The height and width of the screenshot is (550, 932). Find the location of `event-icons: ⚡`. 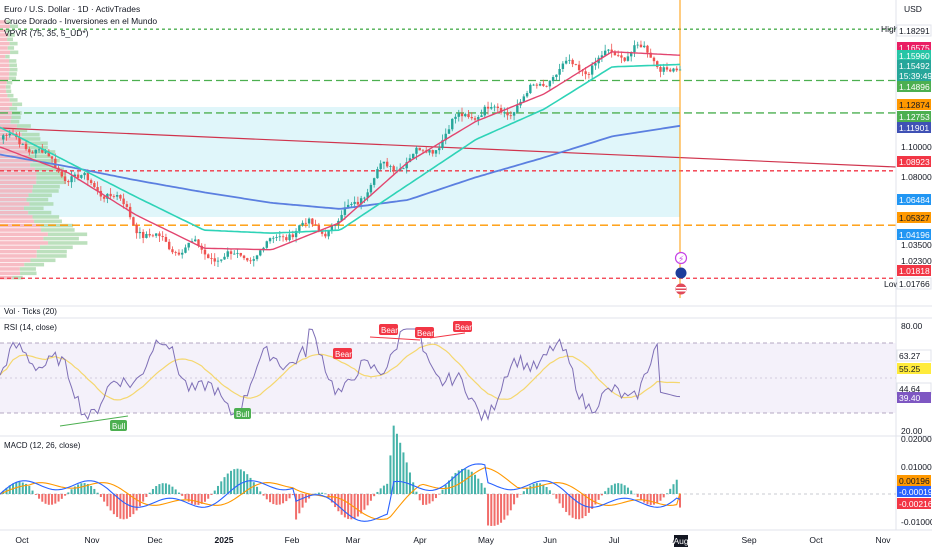

event-icons: ⚡ is located at coordinates (681, 273).